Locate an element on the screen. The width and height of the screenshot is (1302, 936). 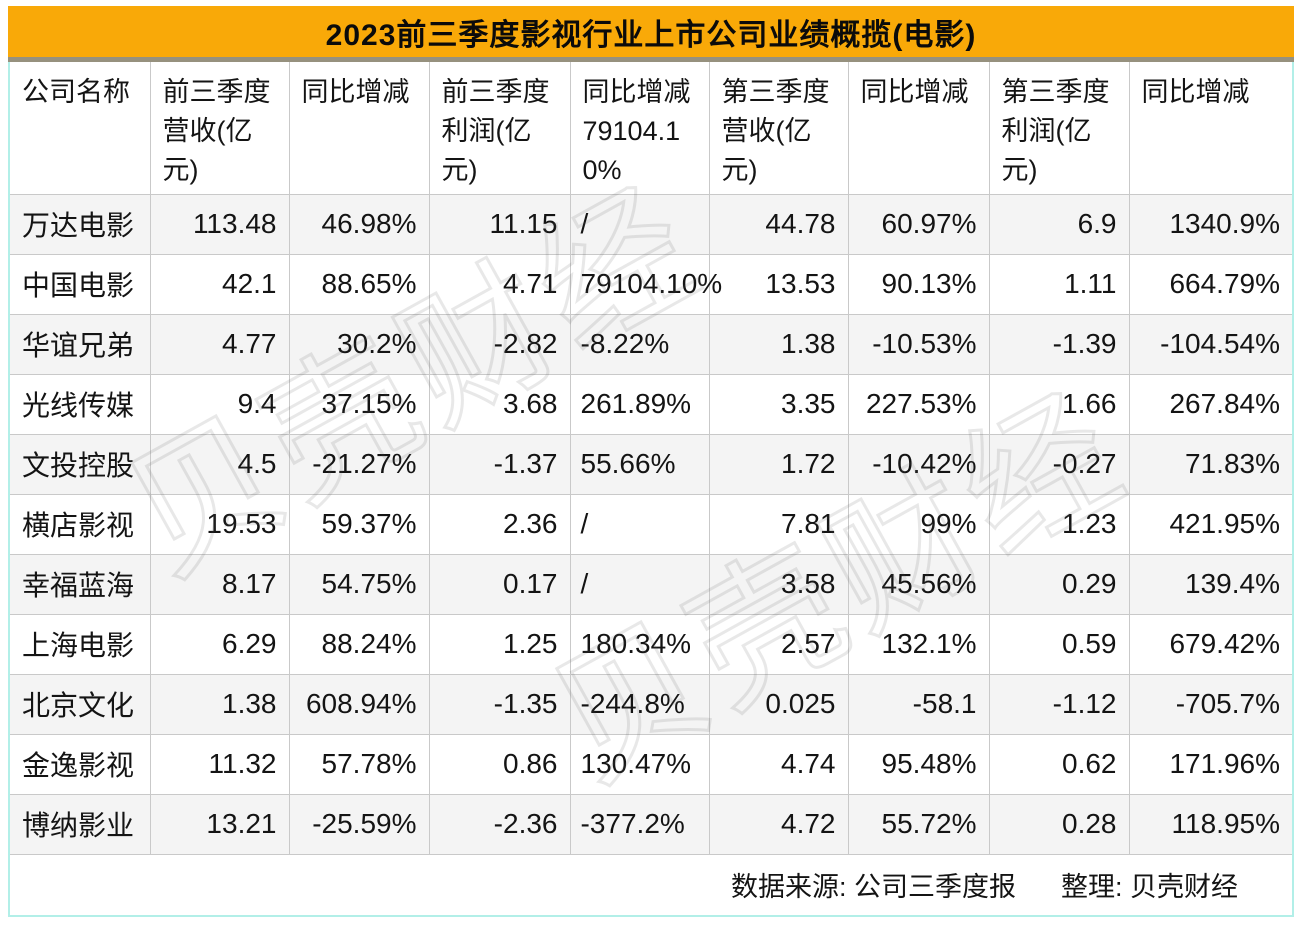
value-cell: 0.86 is located at coordinates (499, 764).